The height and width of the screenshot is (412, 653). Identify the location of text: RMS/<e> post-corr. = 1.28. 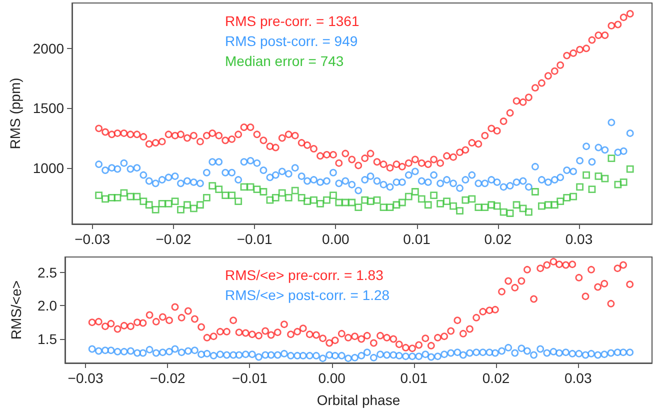
(307, 295).